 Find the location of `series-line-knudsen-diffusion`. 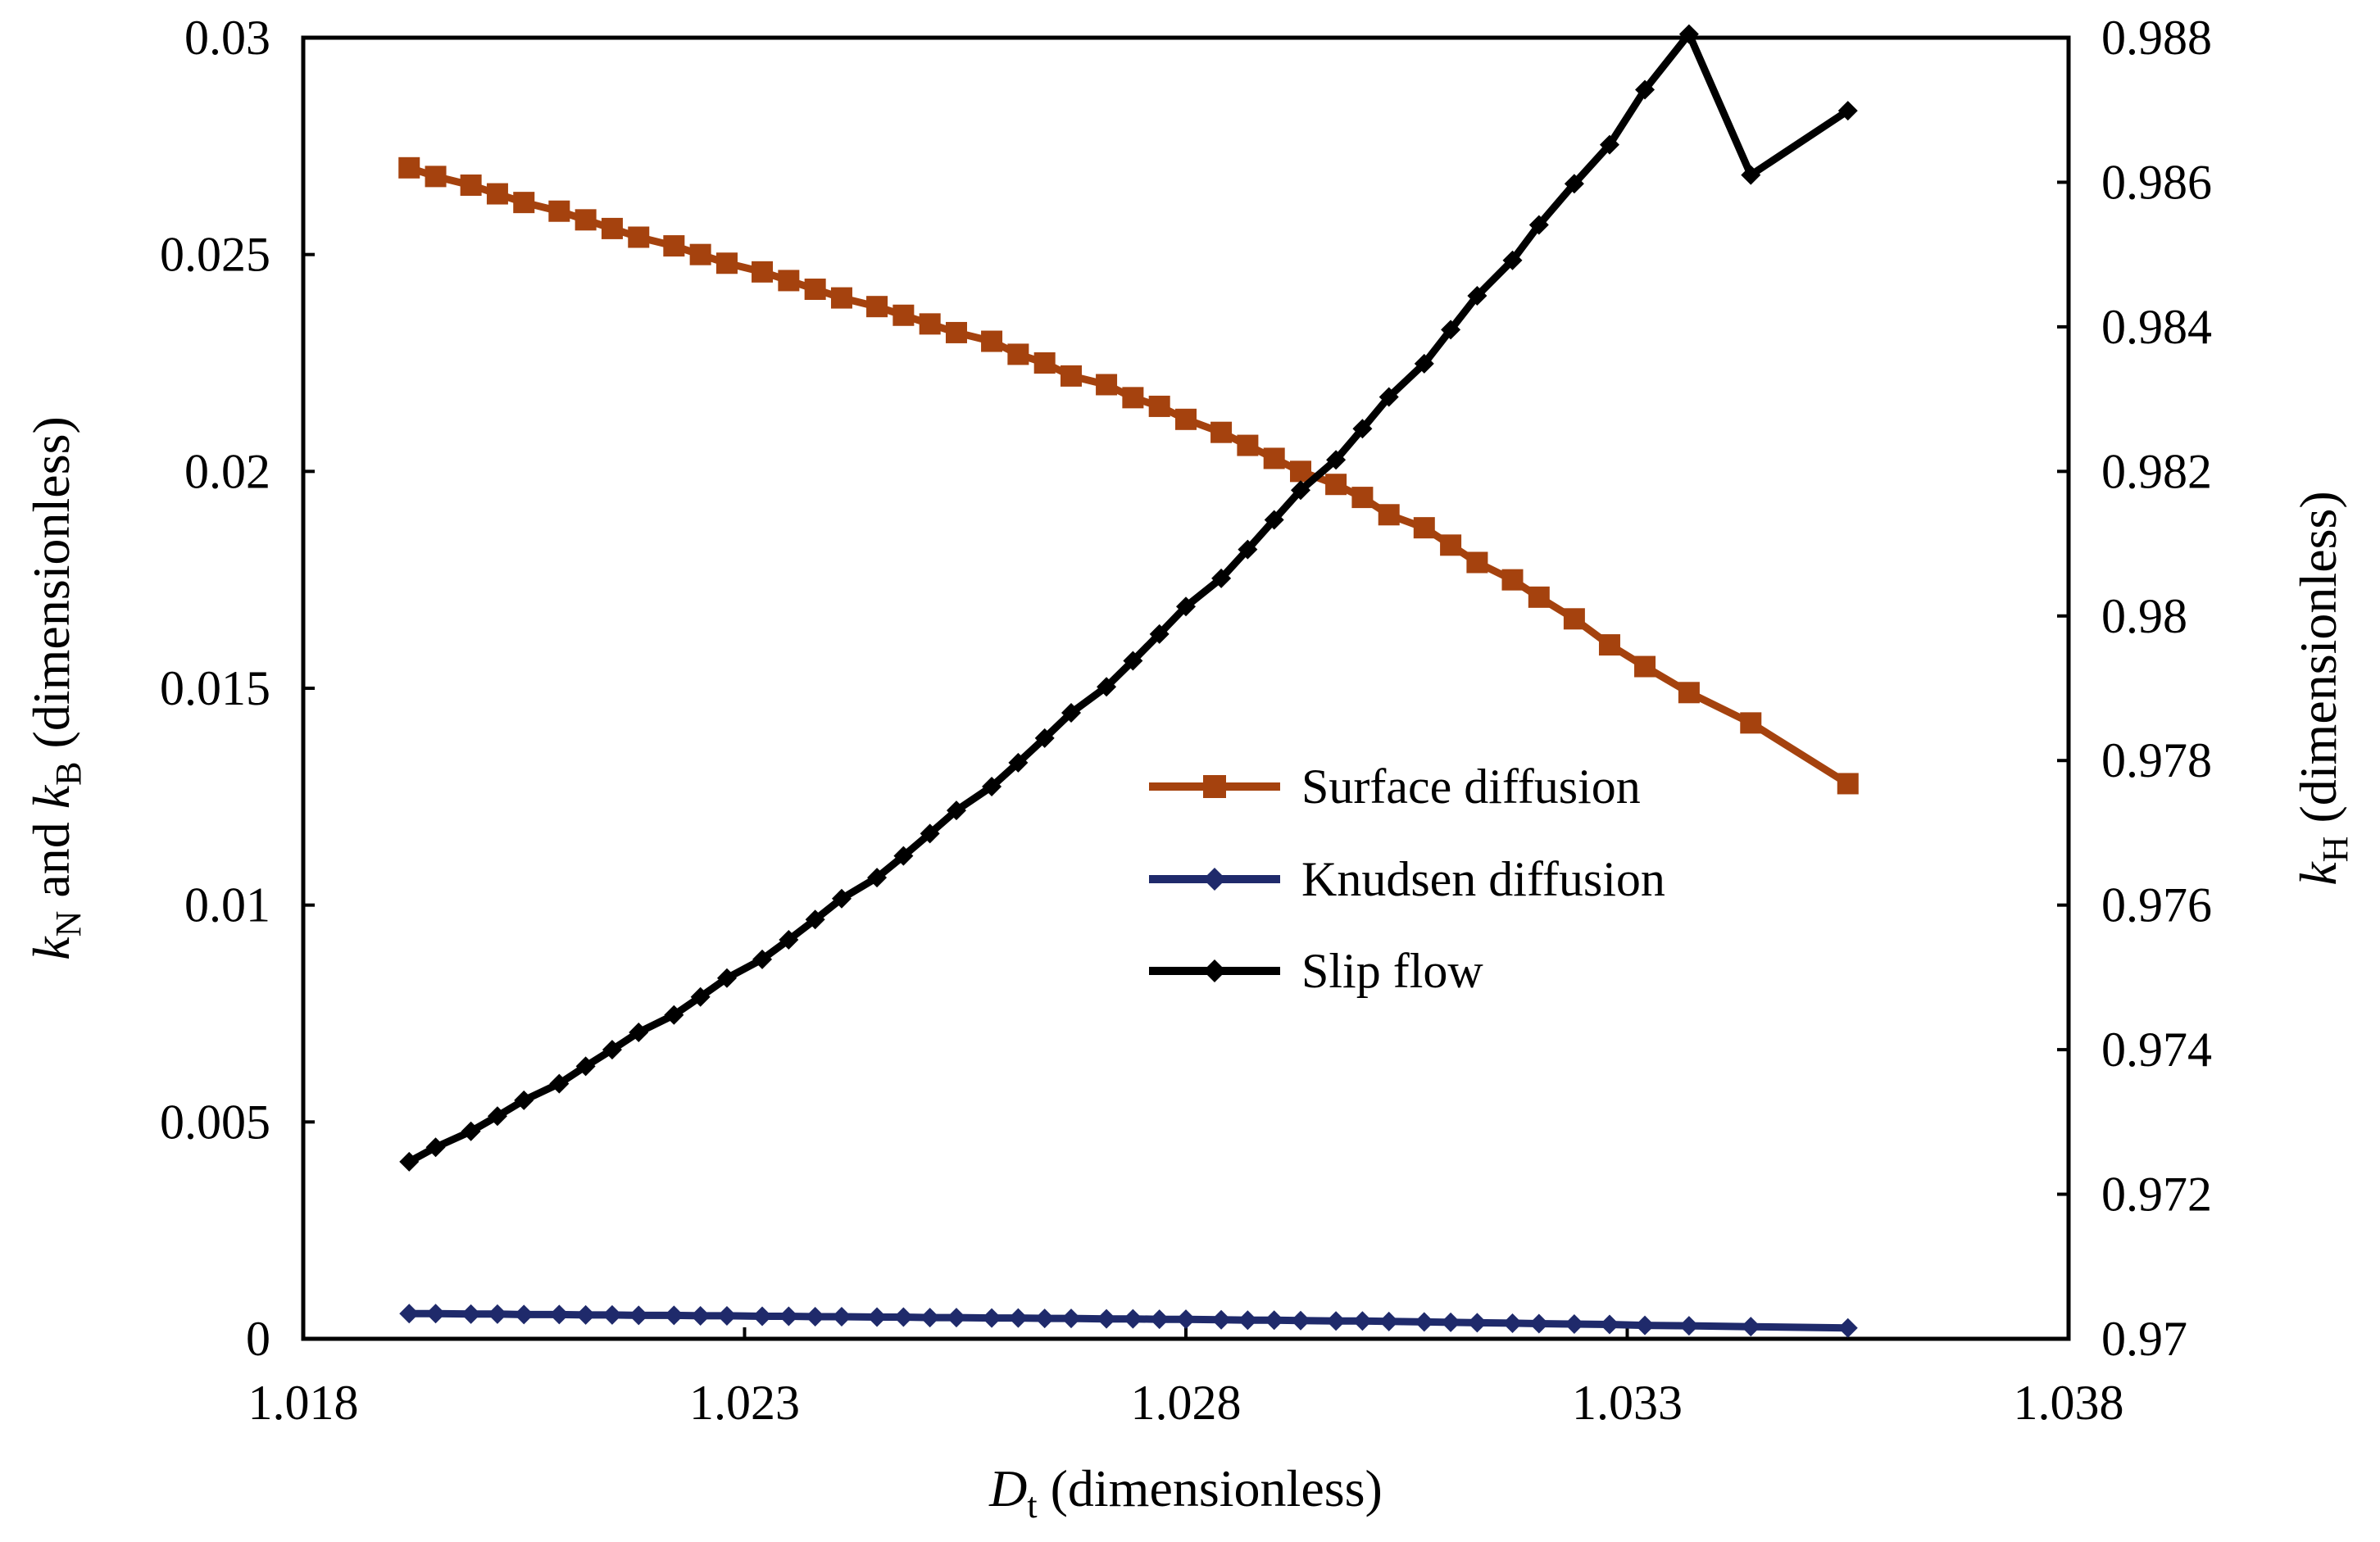

series-line-knudsen-diffusion is located at coordinates (1129, 1320).